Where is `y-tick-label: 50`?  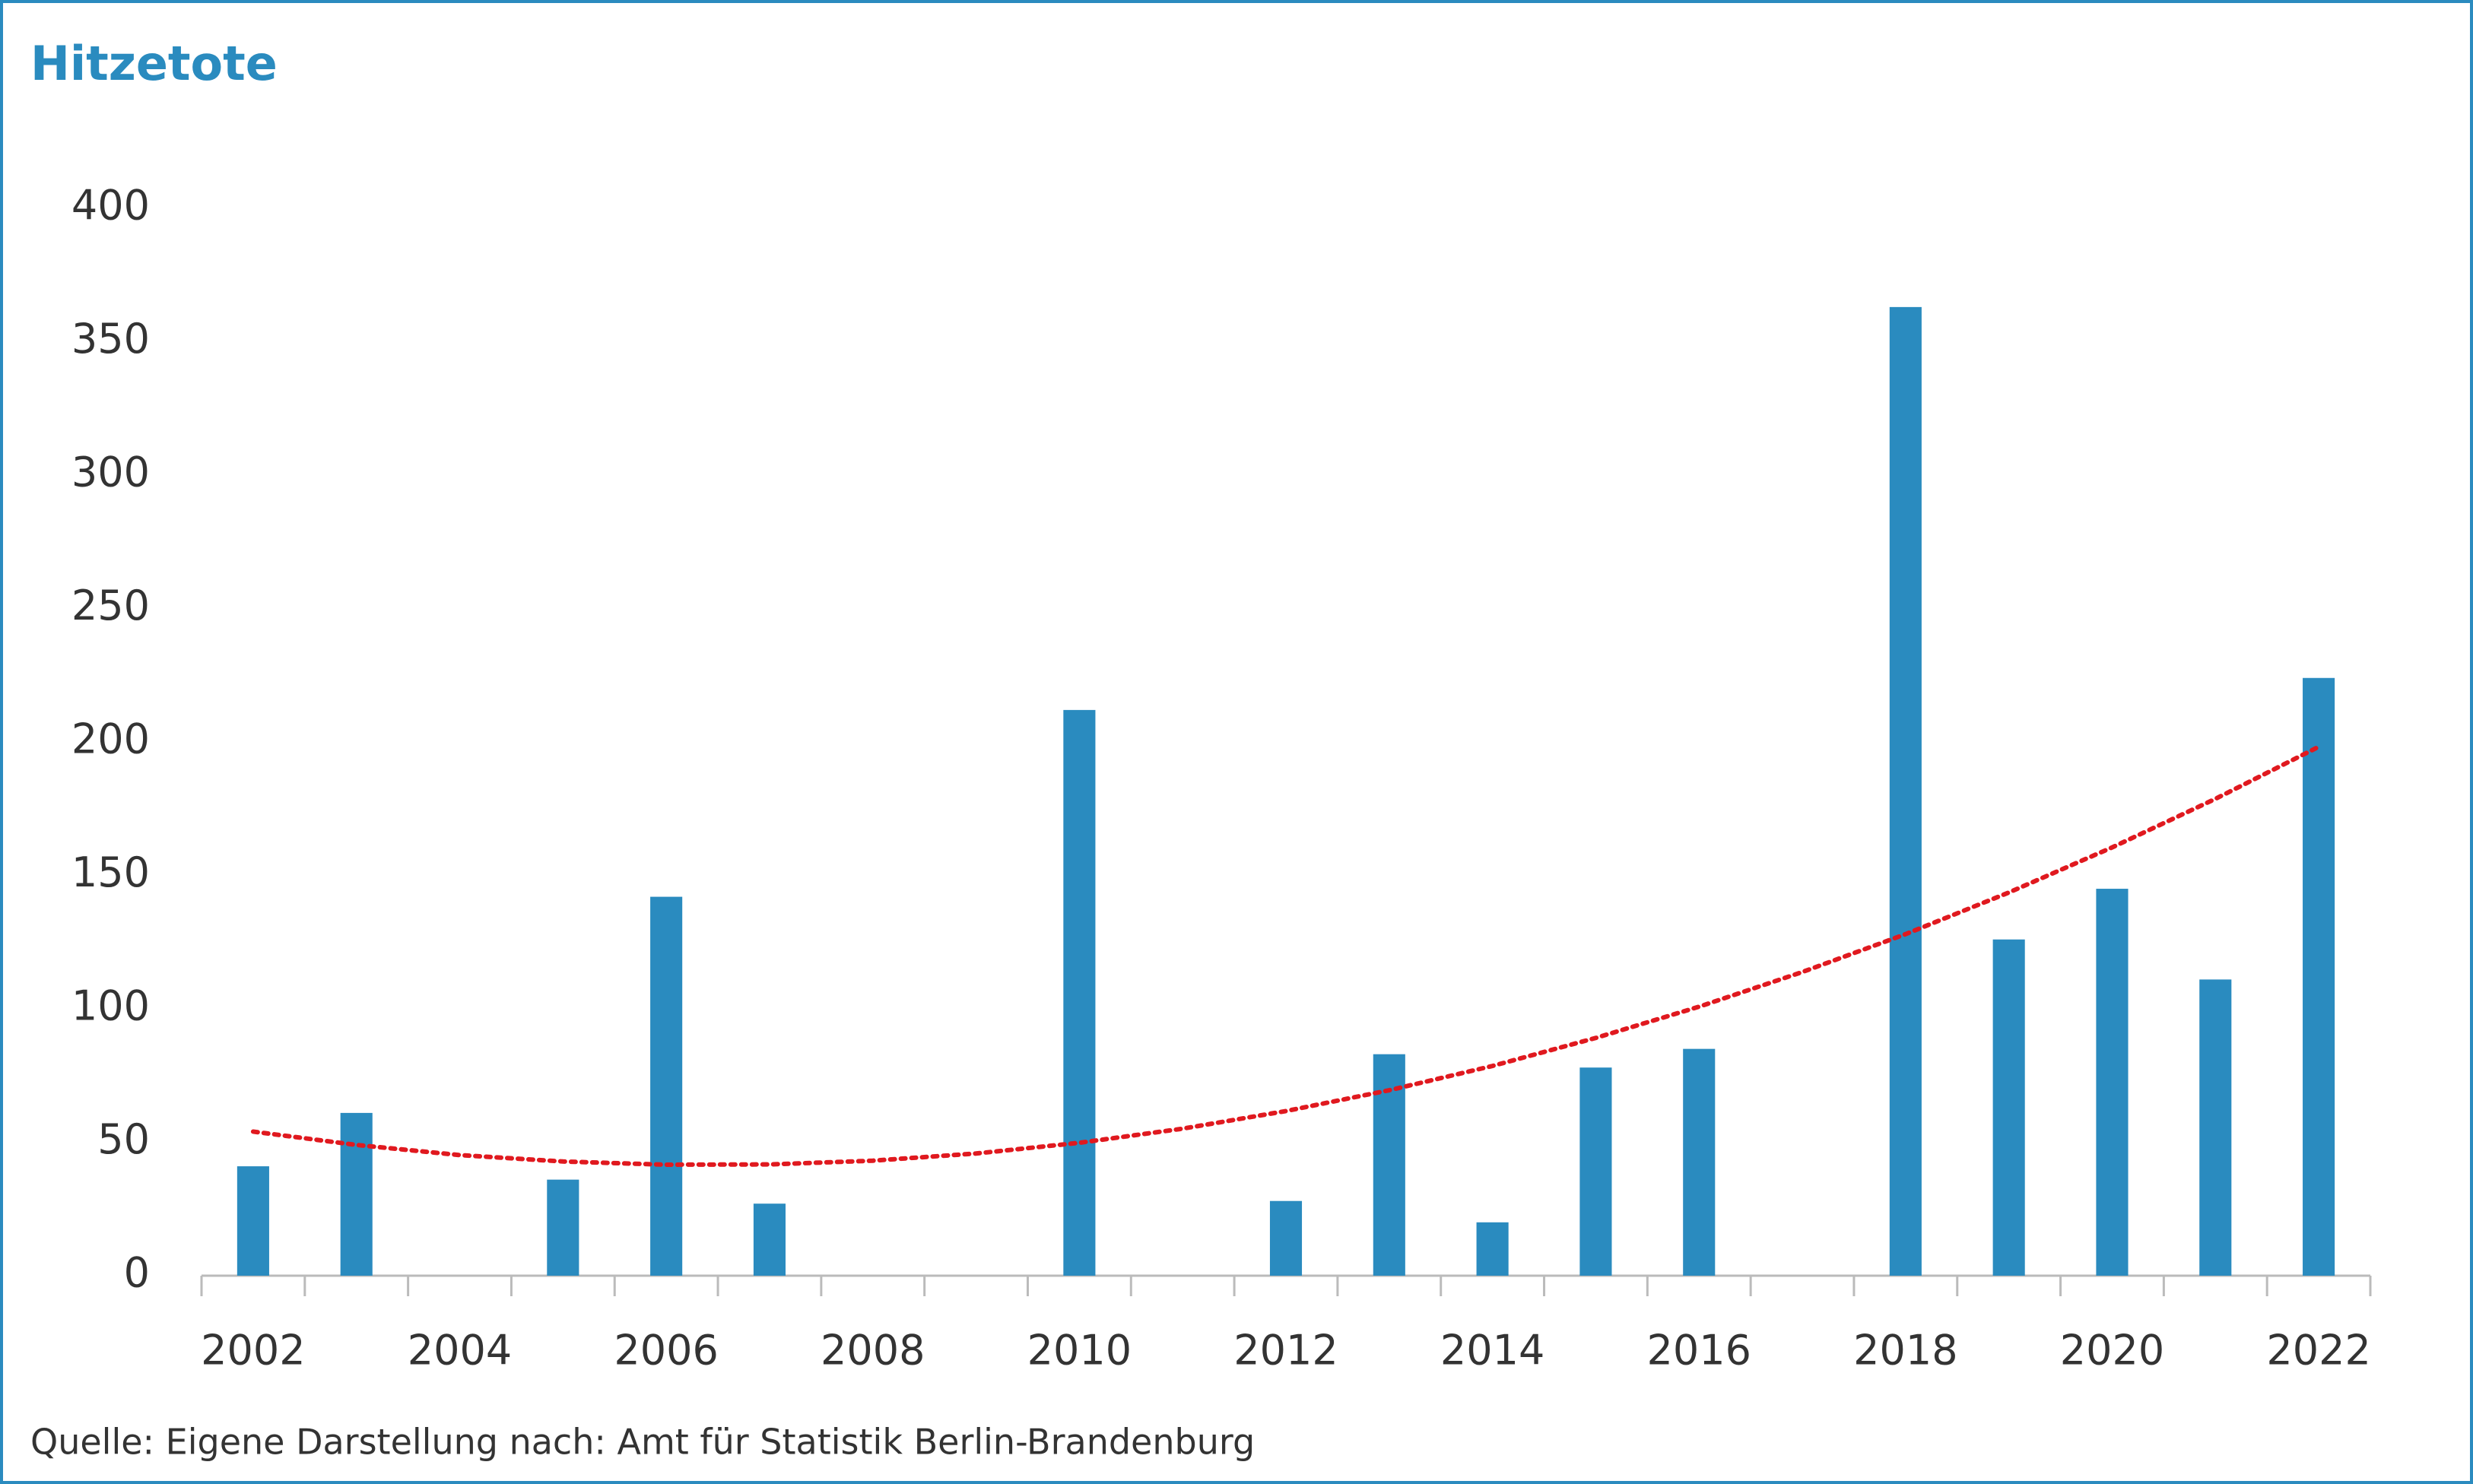
y-tick-label: 50 is located at coordinates (123, 1139).